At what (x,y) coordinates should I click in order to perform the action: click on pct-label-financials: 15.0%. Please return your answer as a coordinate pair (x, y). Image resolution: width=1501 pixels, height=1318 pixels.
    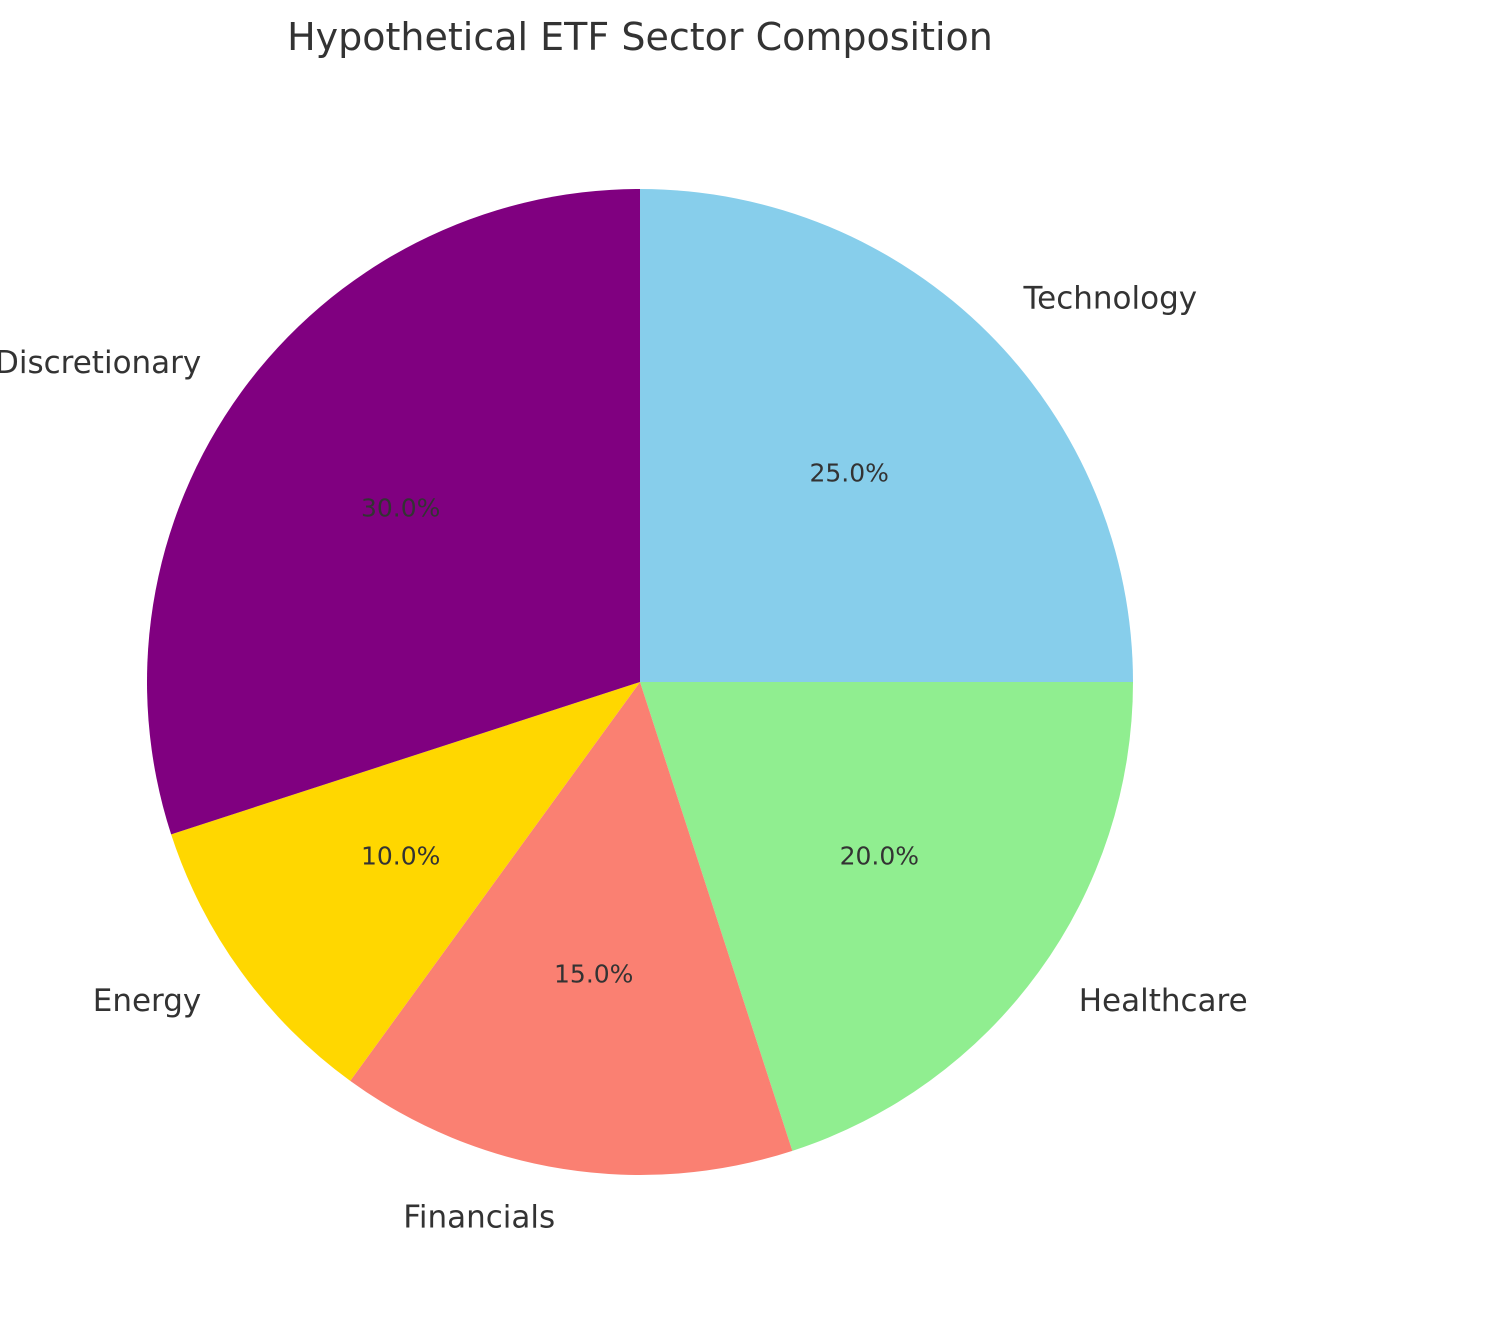
    Looking at the image, I should click on (593, 974).